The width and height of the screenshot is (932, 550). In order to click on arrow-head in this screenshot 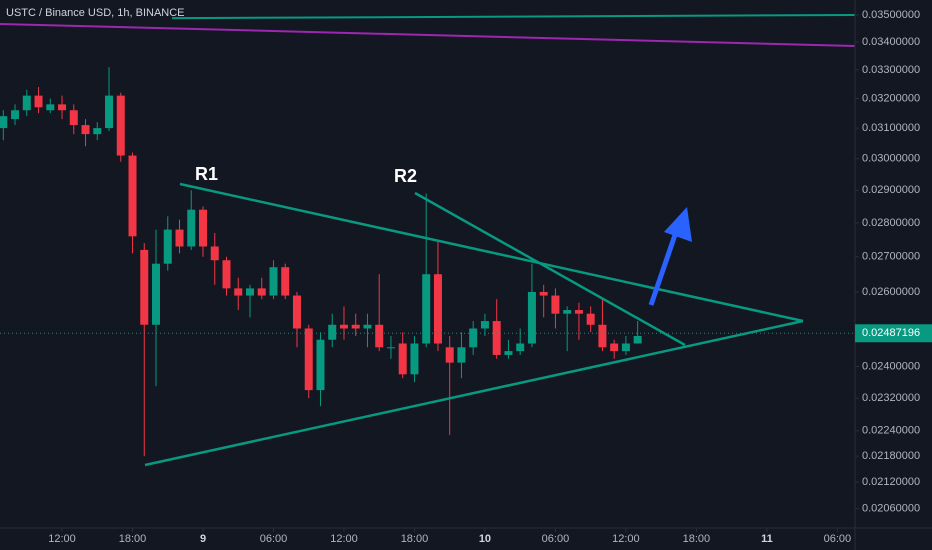, I will do `click(678, 224)`.